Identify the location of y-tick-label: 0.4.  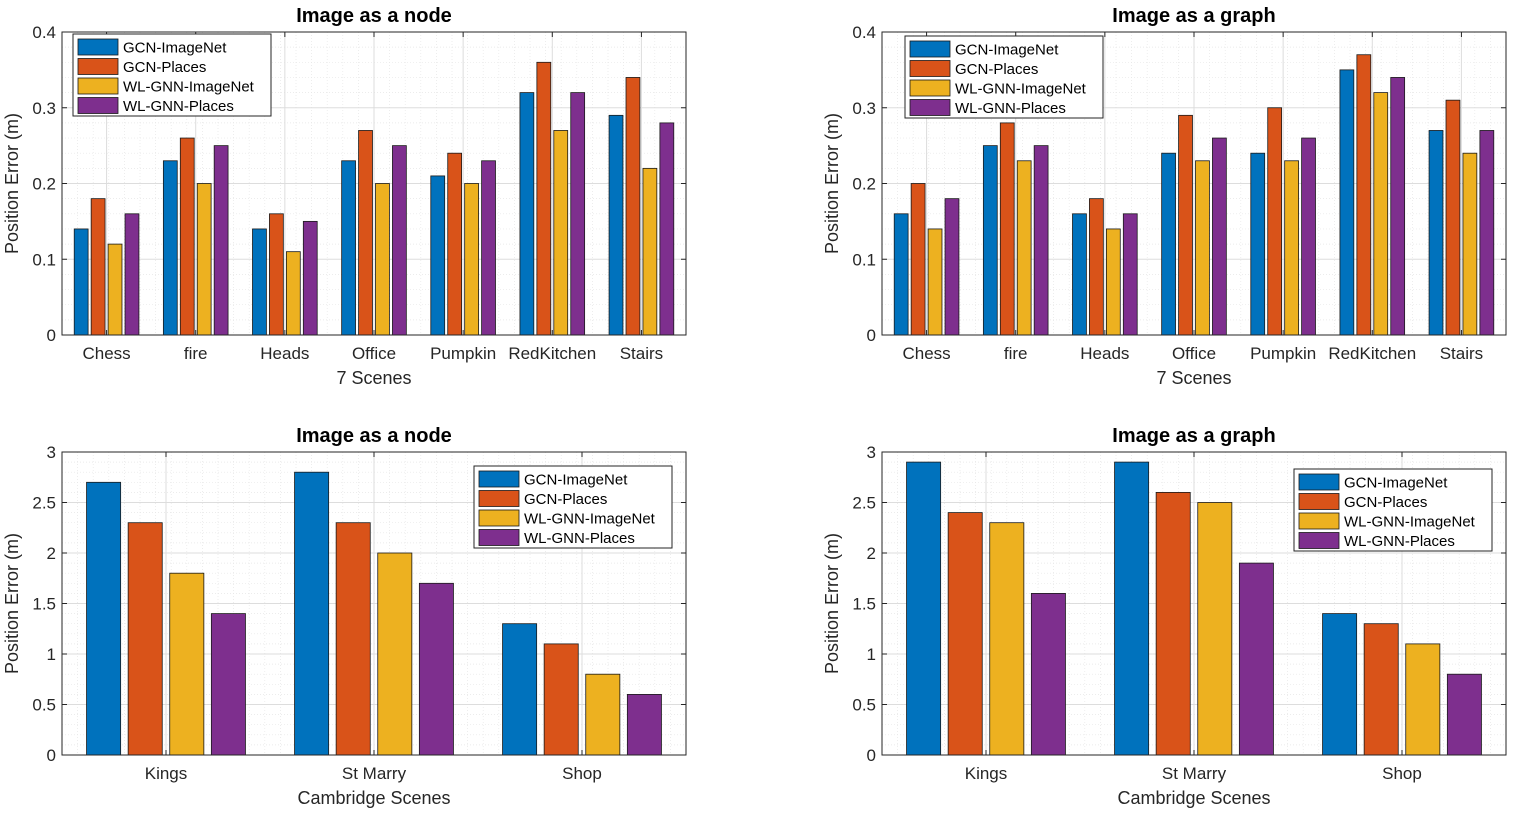
(864, 32).